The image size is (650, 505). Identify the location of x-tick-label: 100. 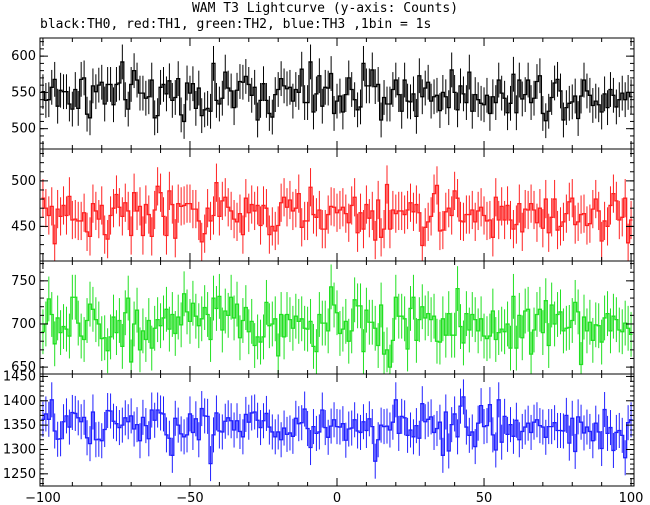
(631, 498).